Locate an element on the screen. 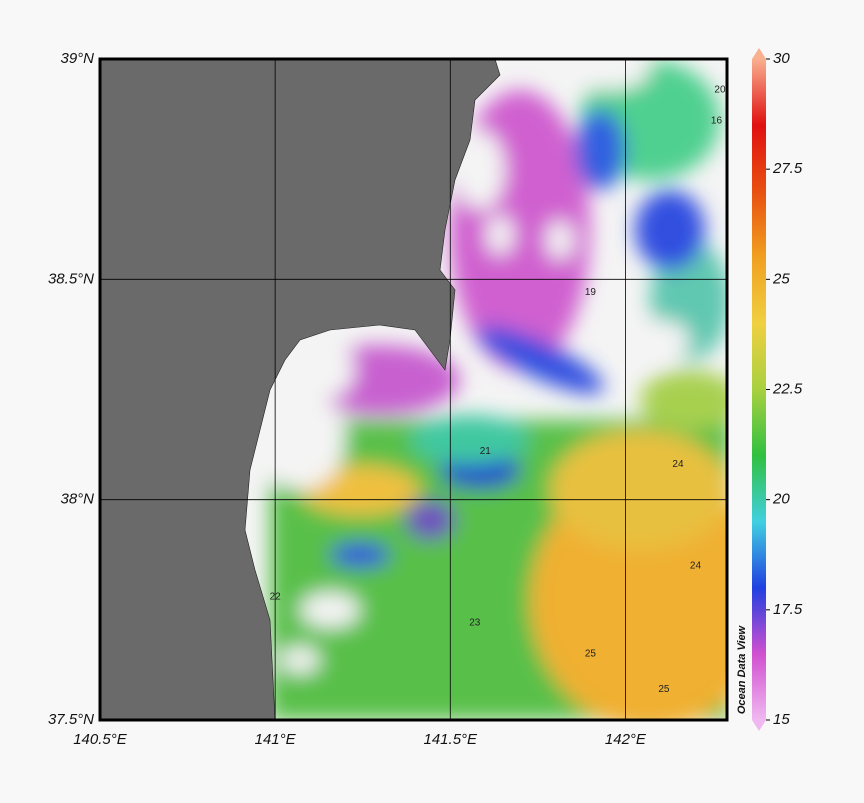 The image size is (864, 803). contour-label: 16 is located at coordinates (717, 120).